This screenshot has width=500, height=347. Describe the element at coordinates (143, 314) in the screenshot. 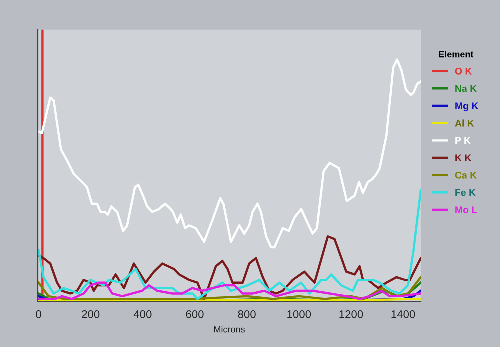

I see `x-tick-label: 400` at that location.